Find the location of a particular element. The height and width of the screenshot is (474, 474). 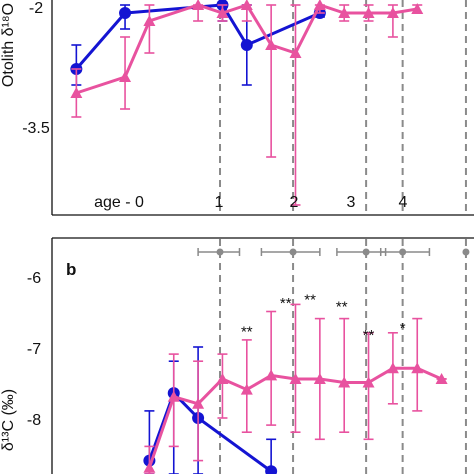

age-label-1: 1 is located at coordinates (219, 202).